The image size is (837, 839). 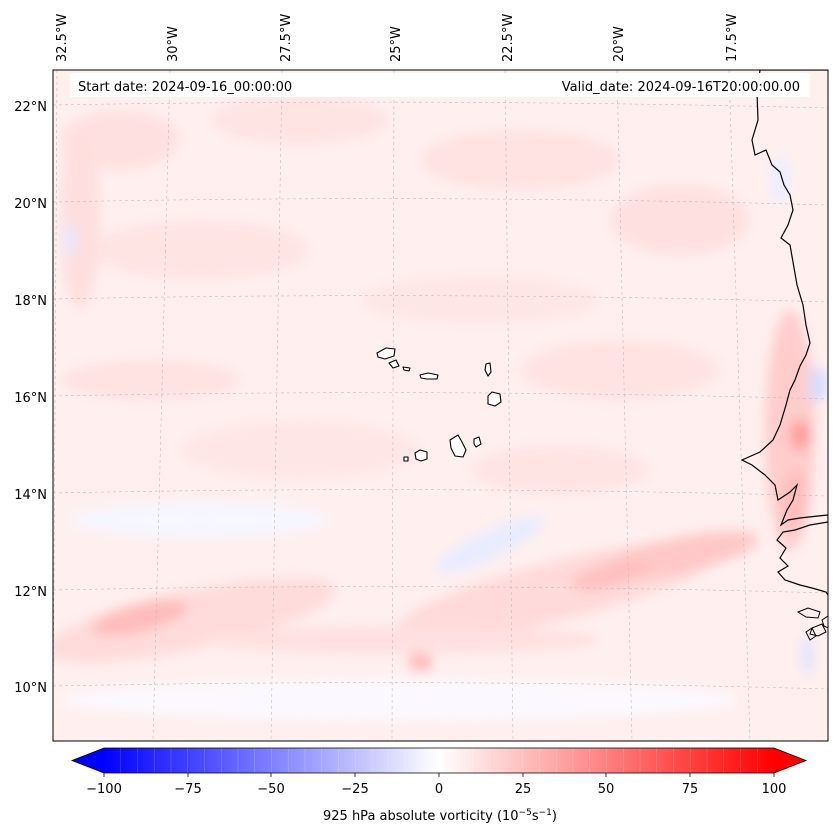 I want to click on lon-label: 22.5°W, so click(x=508, y=38).